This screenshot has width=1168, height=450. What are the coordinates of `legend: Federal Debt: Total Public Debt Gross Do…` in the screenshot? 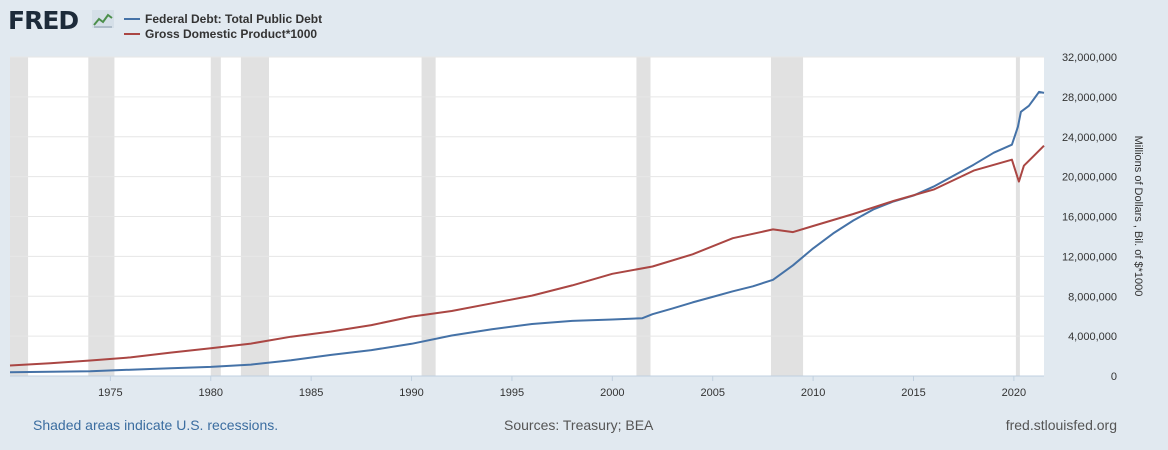 It's located at (223, 26).